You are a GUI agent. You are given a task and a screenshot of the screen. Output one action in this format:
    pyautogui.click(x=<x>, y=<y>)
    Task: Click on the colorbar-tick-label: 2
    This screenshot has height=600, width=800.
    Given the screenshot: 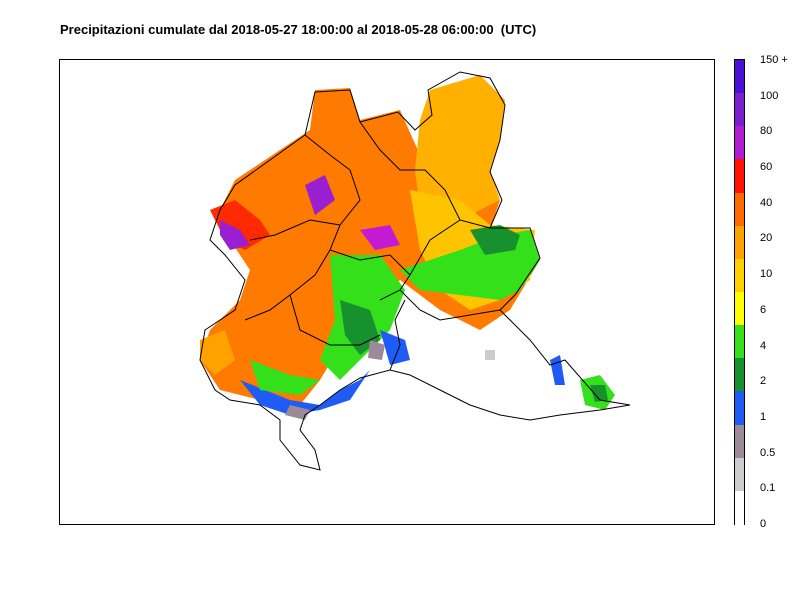 What is the action you would take?
    pyautogui.click(x=763, y=381)
    